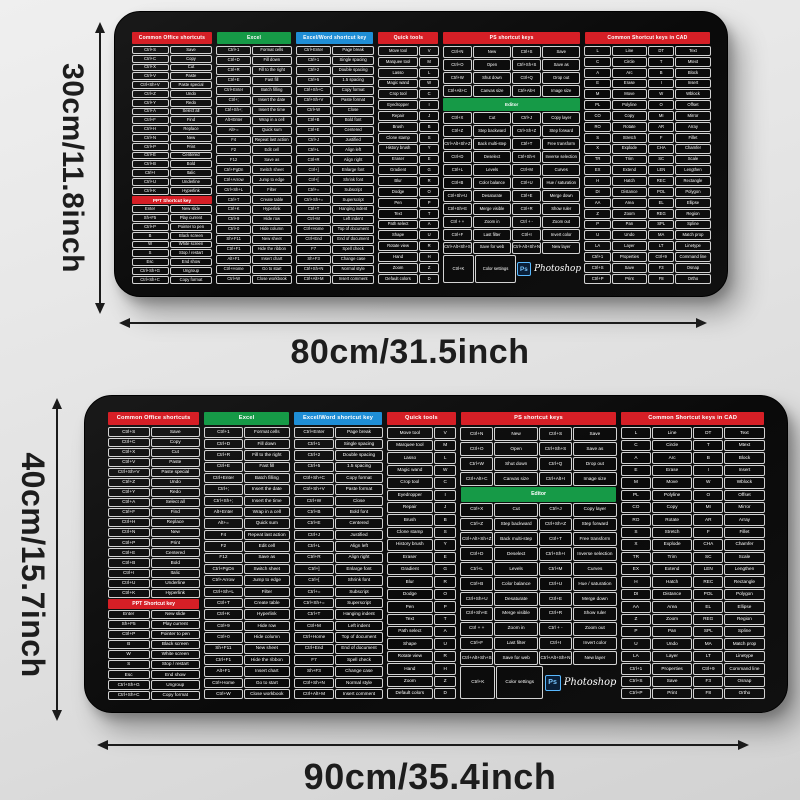  I want to click on table-row: History brush Y, so click(408, 148).